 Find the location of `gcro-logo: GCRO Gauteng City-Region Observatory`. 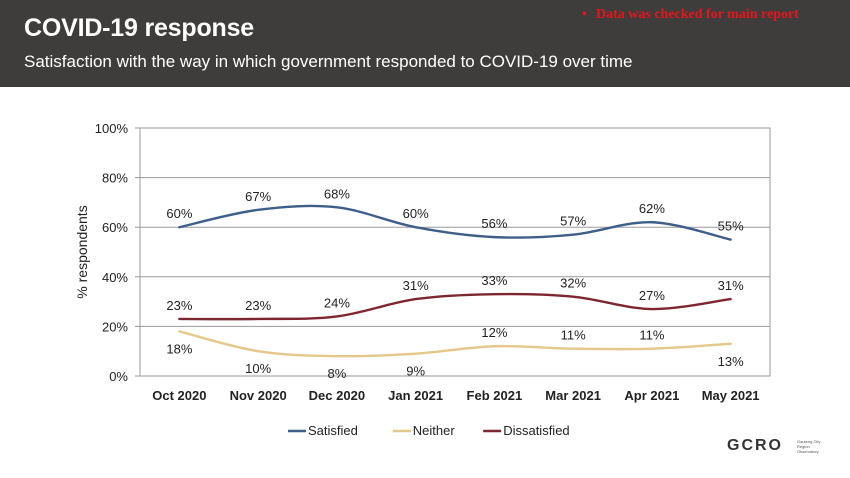

gcro-logo: GCRO Gauteng City-Region Observatory is located at coordinates (777, 447).